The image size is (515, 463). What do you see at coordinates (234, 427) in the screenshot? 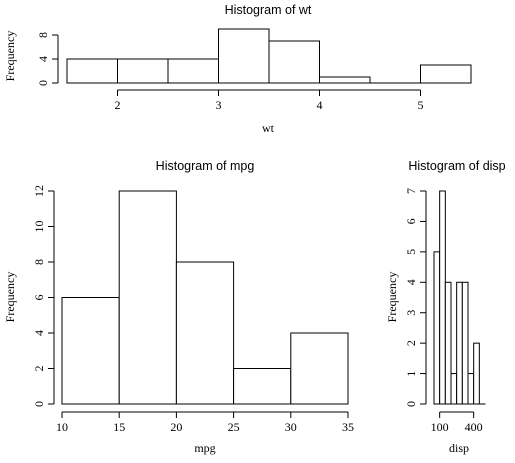
I see `x-tick-label: 25` at bounding box center [234, 427].